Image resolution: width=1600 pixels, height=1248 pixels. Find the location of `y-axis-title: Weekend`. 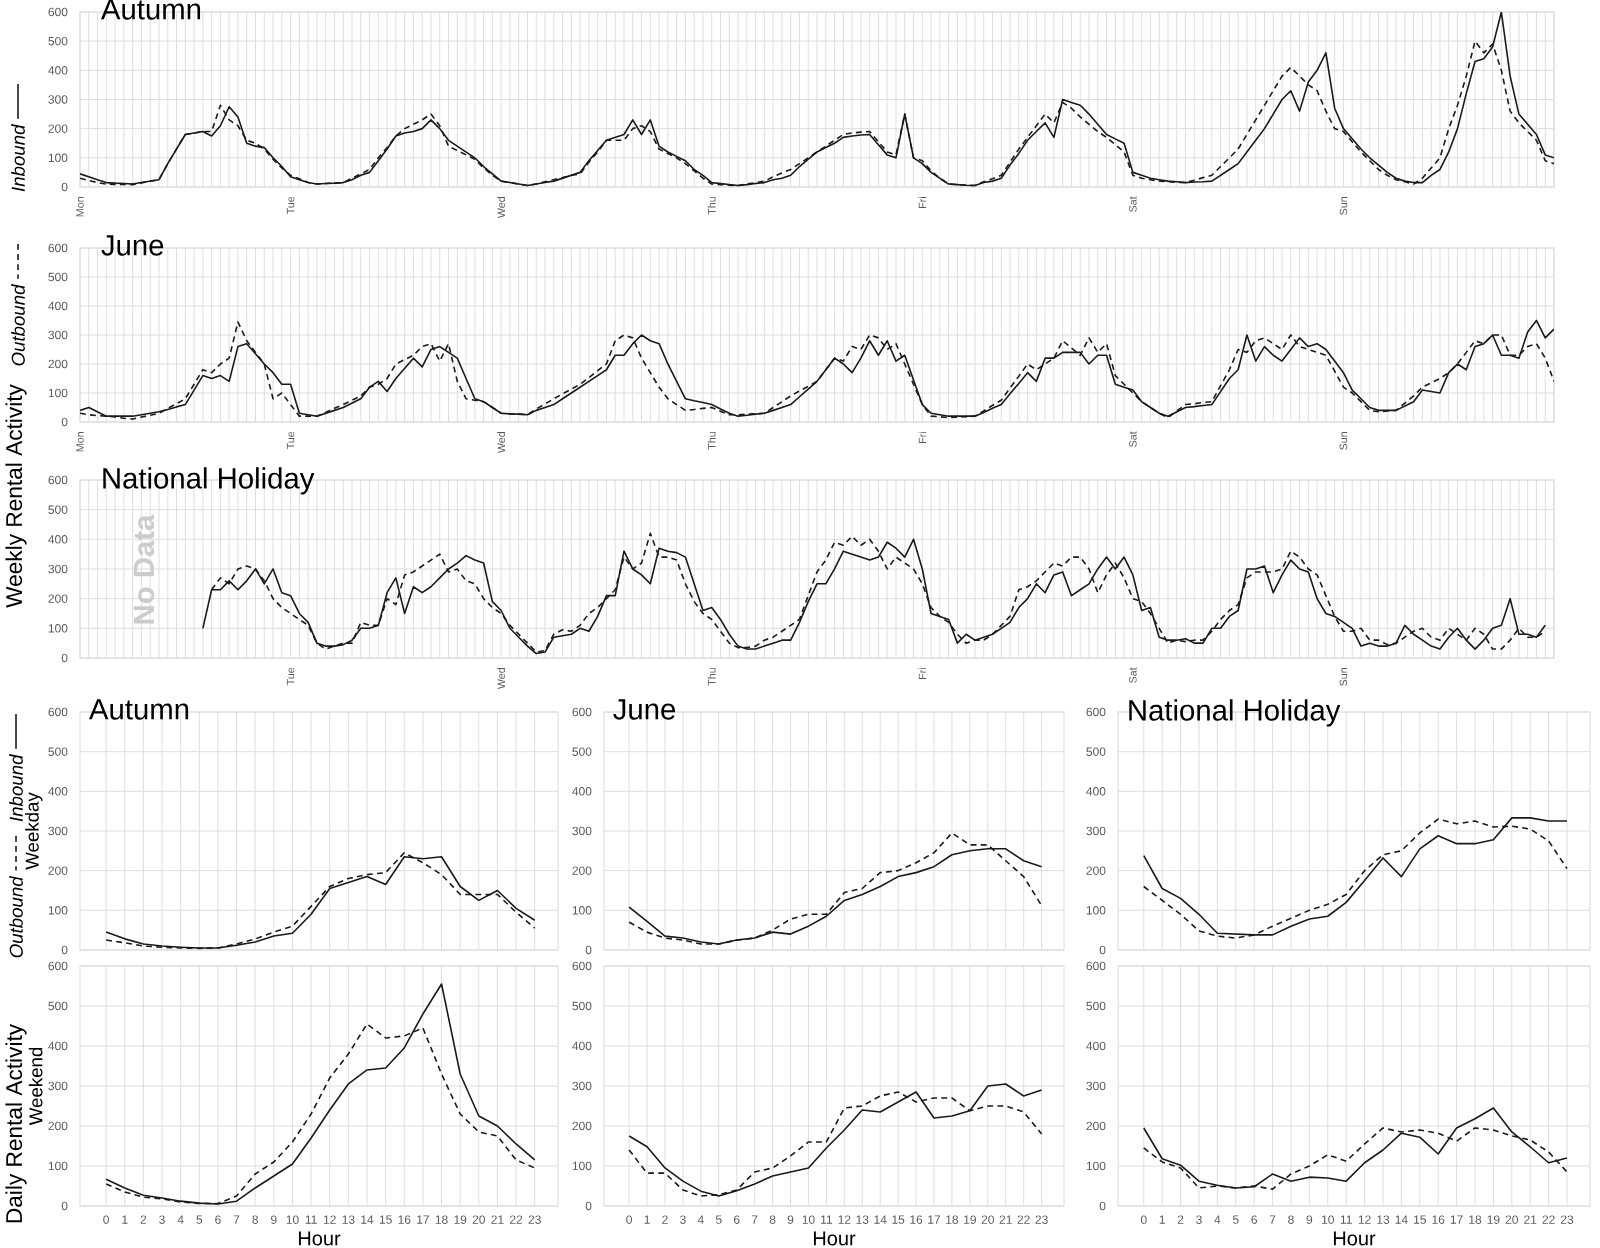

y-axis-title: Weekend is located at coordinates (35, 1086).